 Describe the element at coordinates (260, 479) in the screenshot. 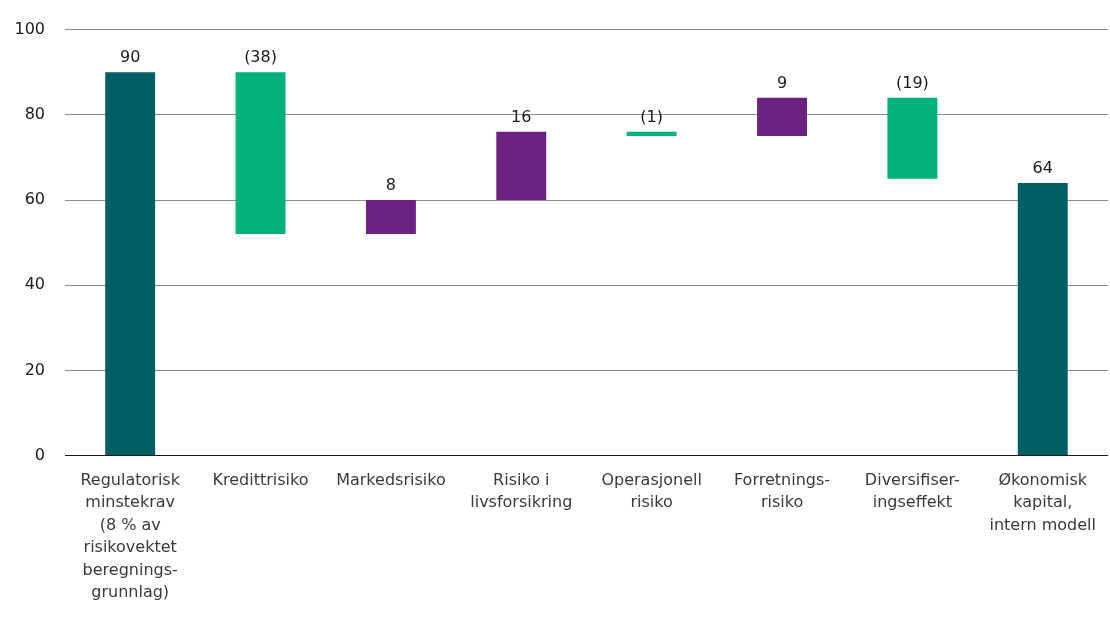

I see `x-tick-label: Kredittrisiko` at that location.